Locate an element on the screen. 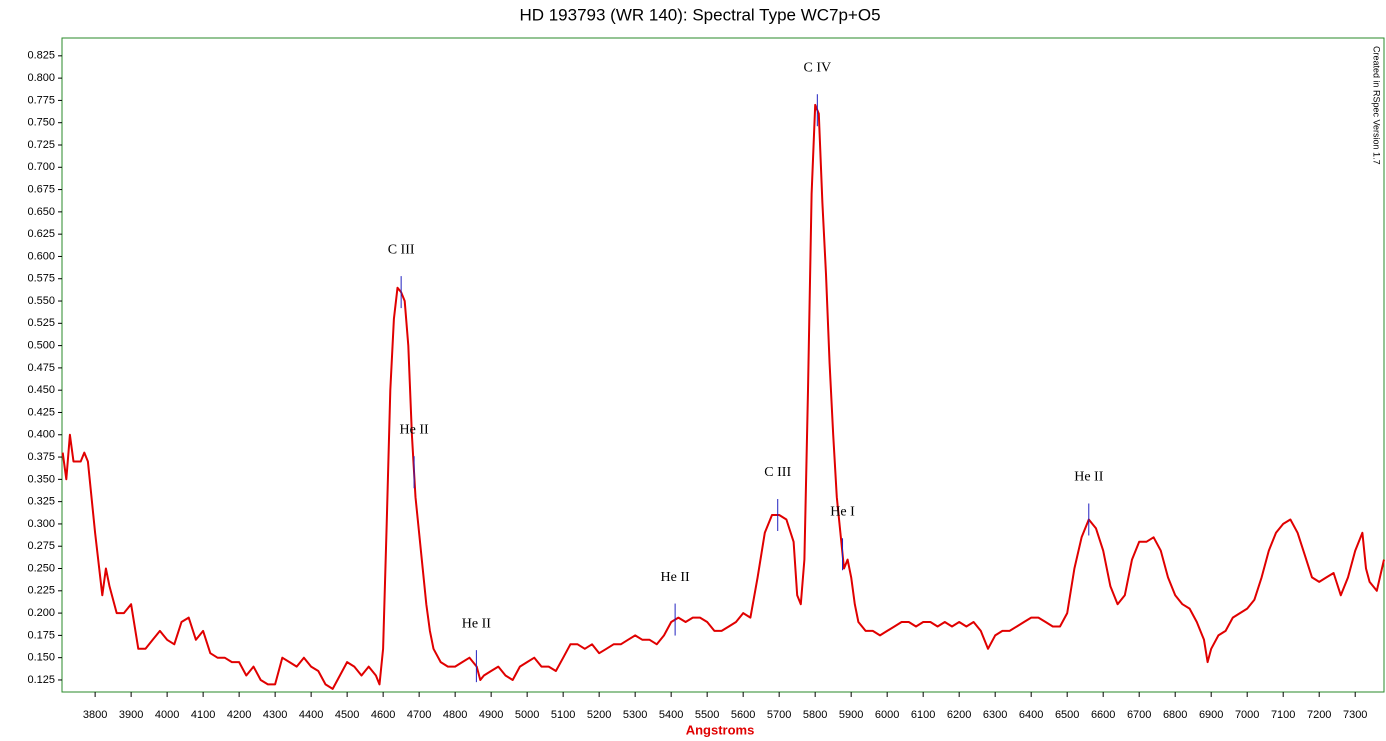 Image resolution: width=1386 pixels, height=741 pixels. y-tick-label: 0.825 is located at coordinates (41, 56).